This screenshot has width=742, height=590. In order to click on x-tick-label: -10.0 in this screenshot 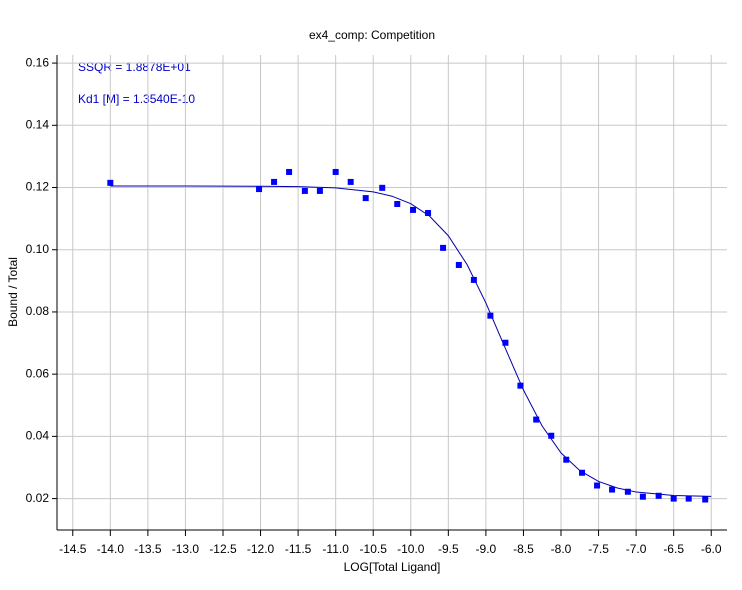, I will do `click(411, 549)`.